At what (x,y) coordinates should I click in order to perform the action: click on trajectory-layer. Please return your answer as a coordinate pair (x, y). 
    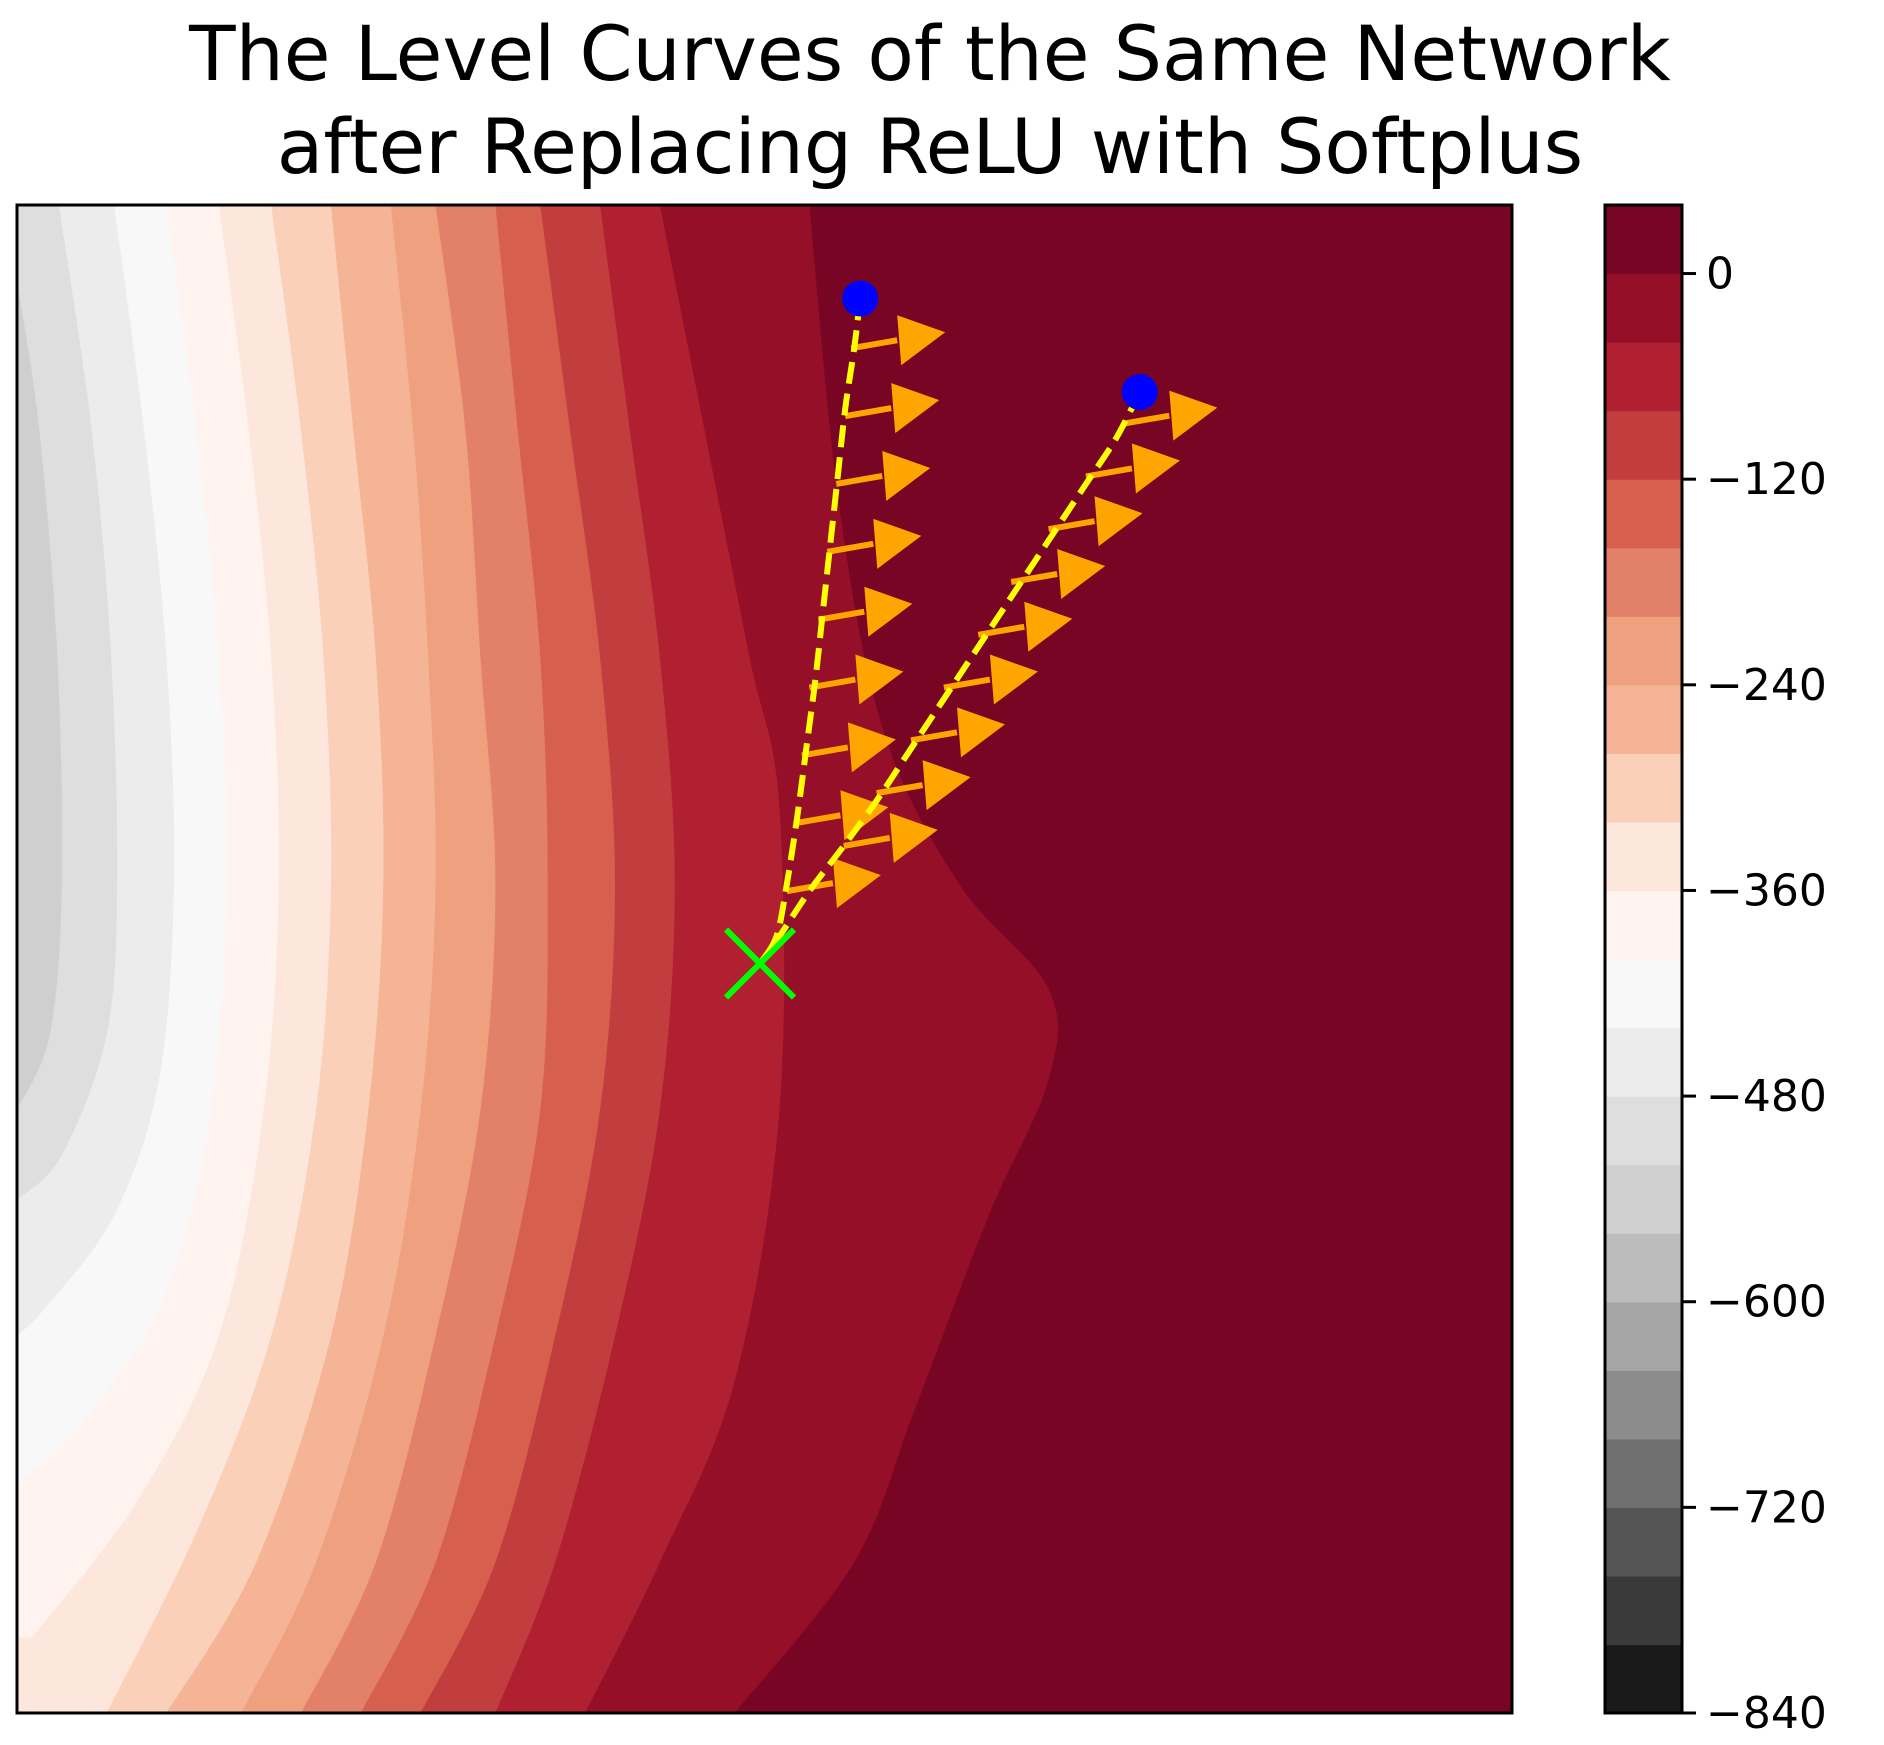
    Looking at the image, I should click on (970, 640).